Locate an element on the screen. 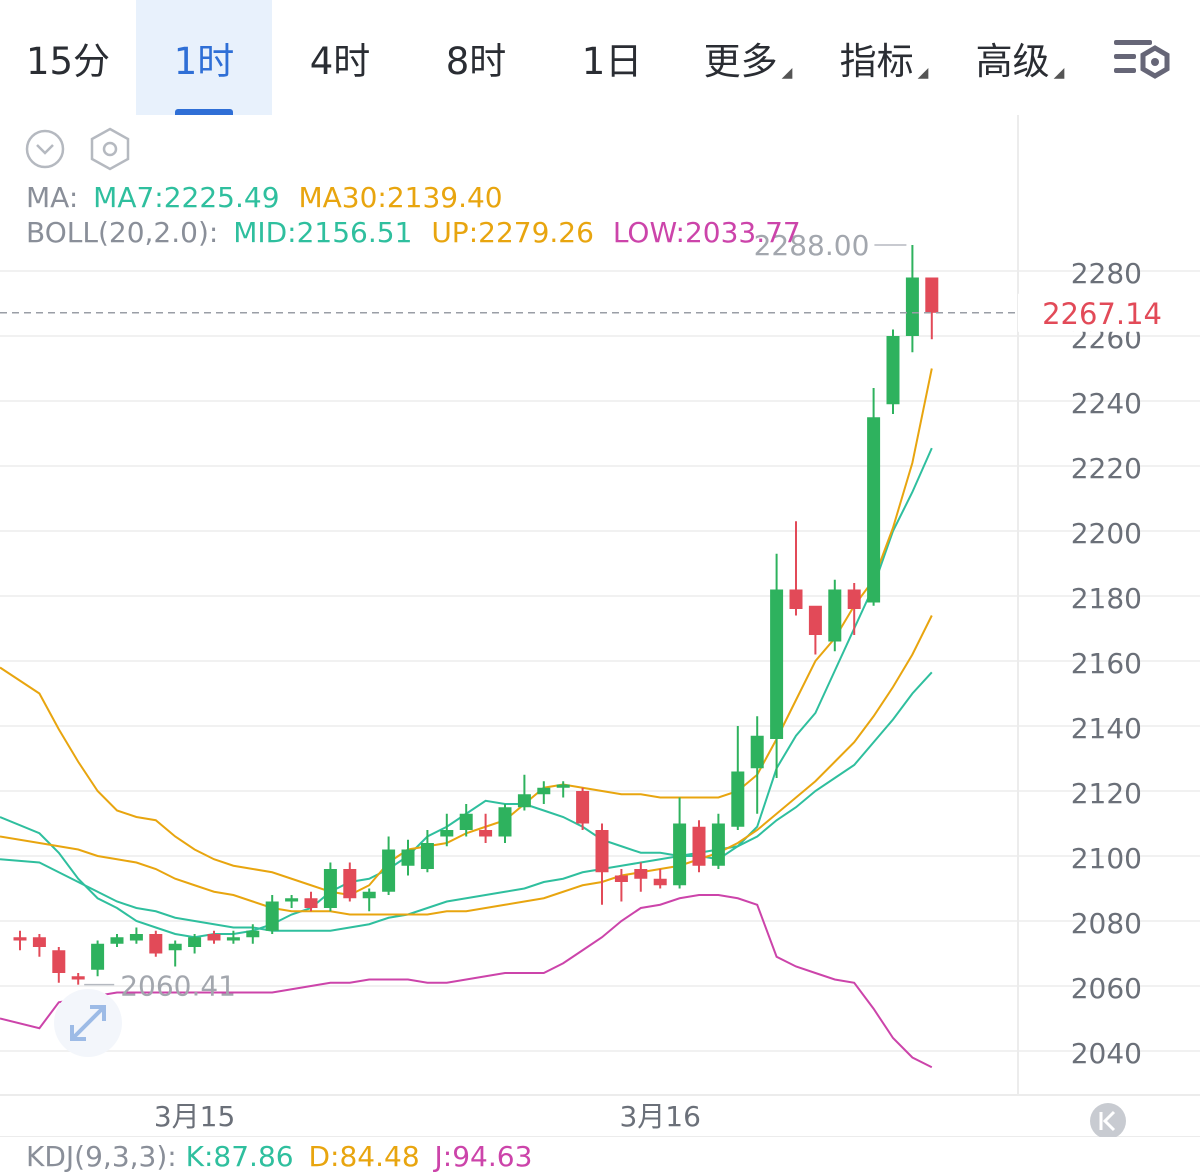  tab-1: 1时 is located at coordinates (204, 57).